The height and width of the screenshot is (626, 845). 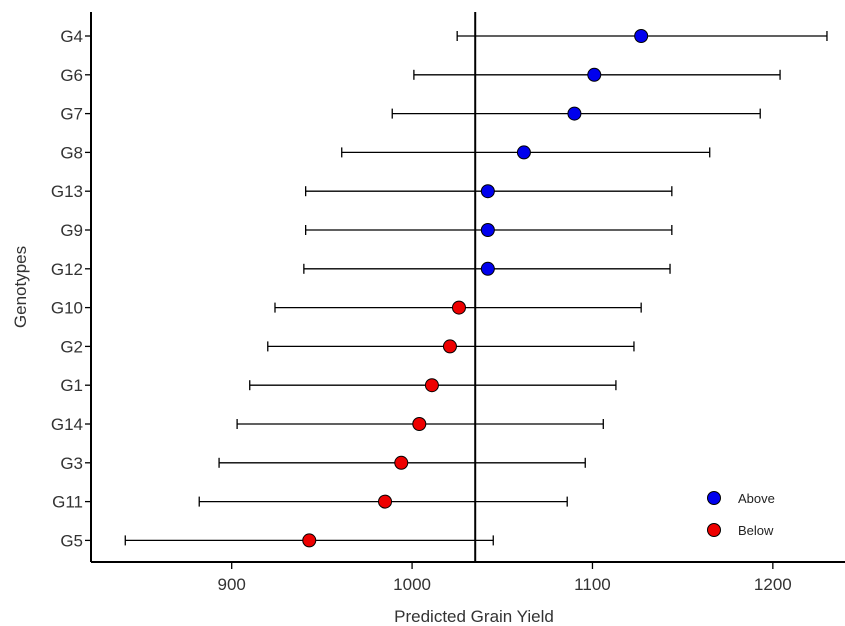 What do you see at coordinates (71, 114) in the screenshot?
I see `y-tick-label: G7` at bounding box center [71, 114].